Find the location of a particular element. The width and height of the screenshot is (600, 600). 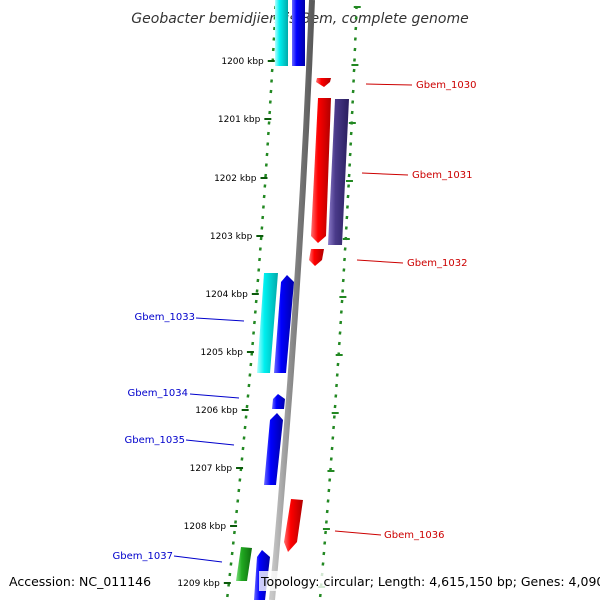

genome-backbone is located at coordinates (292, 300).